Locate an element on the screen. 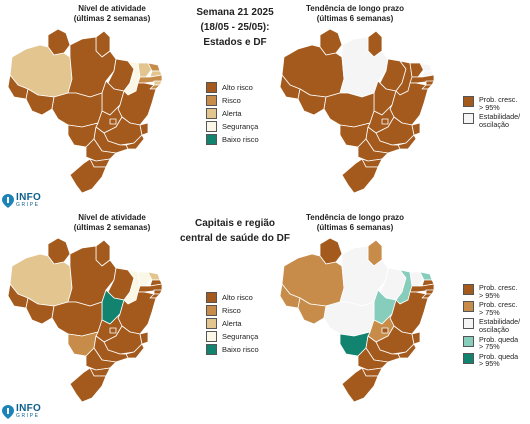 Image resolution: width=530 pixels, height=424 pixels. bottom-activity-map is located at coordinates (85, 320).